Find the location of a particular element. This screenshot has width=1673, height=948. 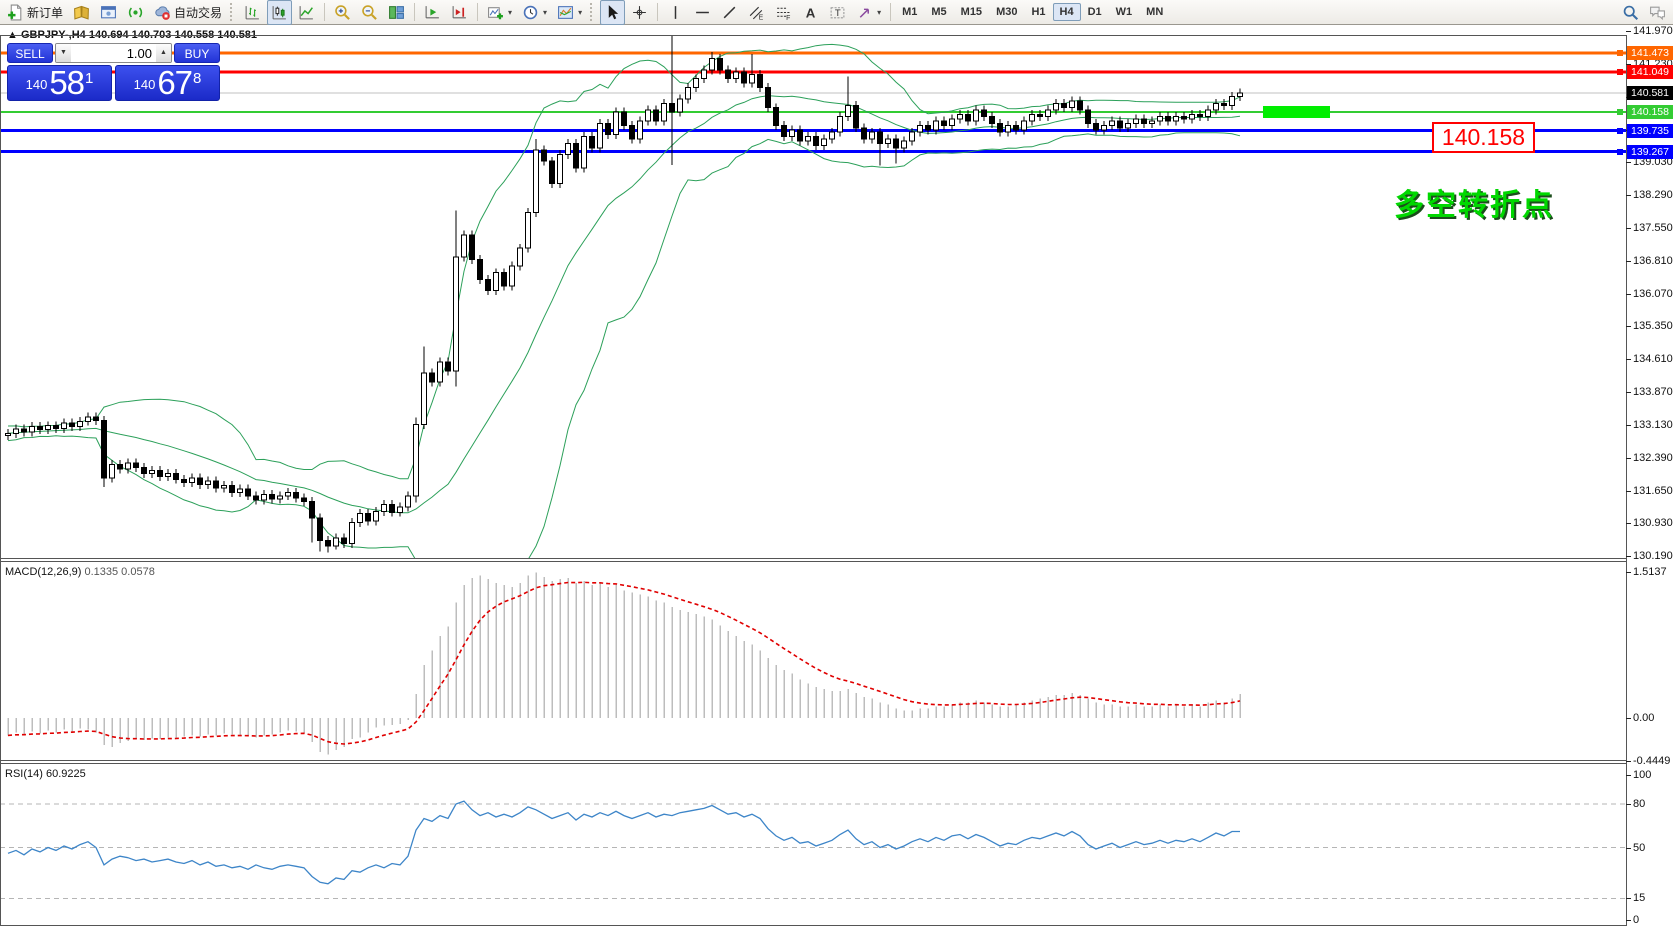

templates-button: ▾ is located at coordinates (569, 12).